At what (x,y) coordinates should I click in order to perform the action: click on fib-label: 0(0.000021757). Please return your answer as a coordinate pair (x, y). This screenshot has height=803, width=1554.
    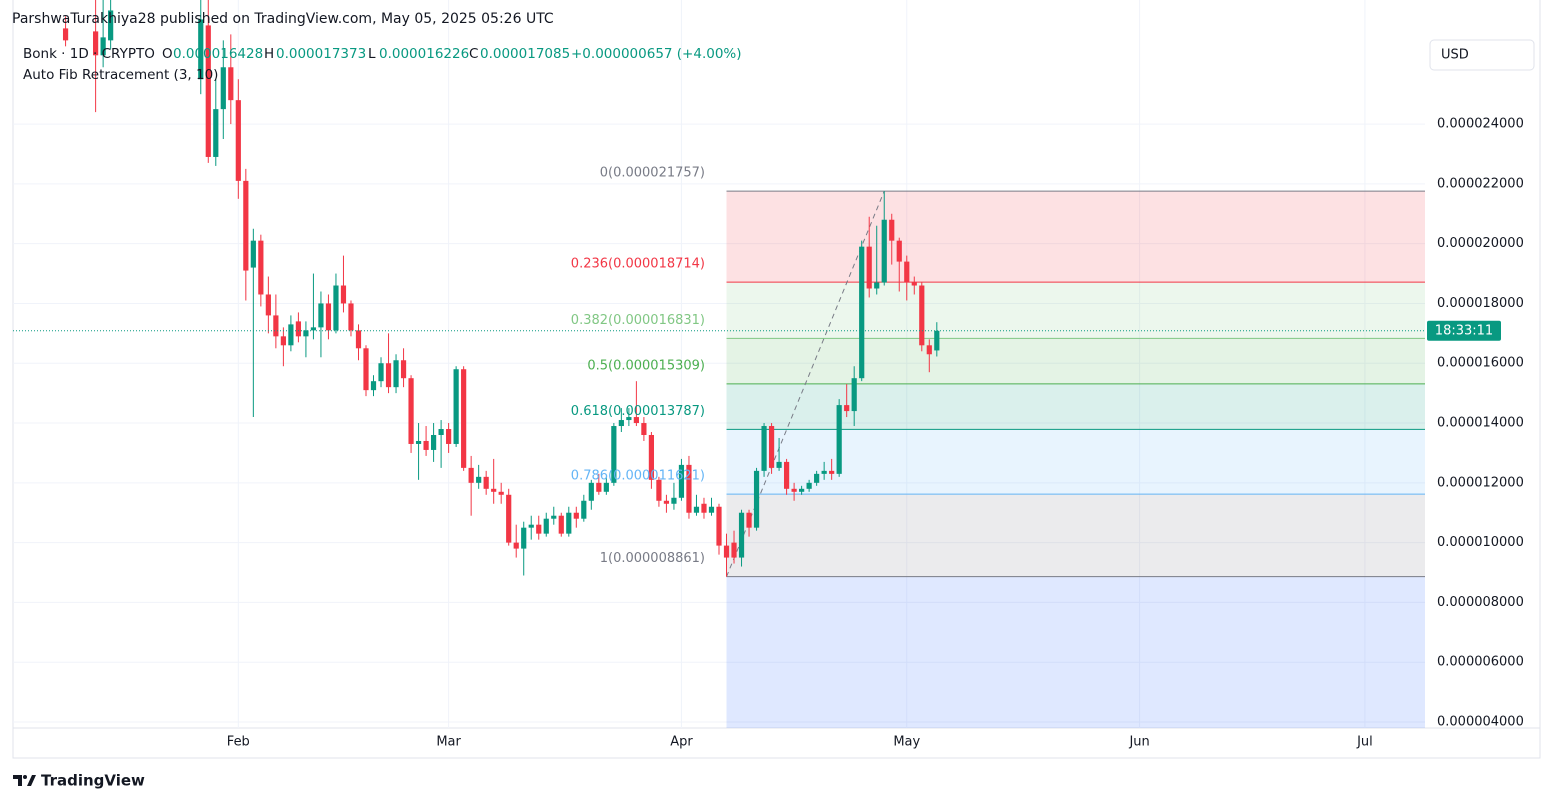
    Looking at the image, I should click on (652, 173).